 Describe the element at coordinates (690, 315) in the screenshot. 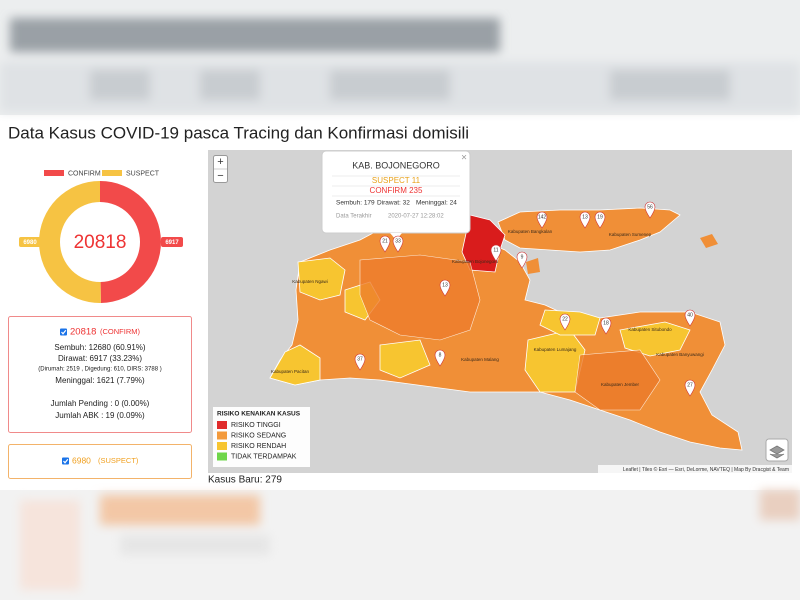

I see `marker-label: 40` at that location.